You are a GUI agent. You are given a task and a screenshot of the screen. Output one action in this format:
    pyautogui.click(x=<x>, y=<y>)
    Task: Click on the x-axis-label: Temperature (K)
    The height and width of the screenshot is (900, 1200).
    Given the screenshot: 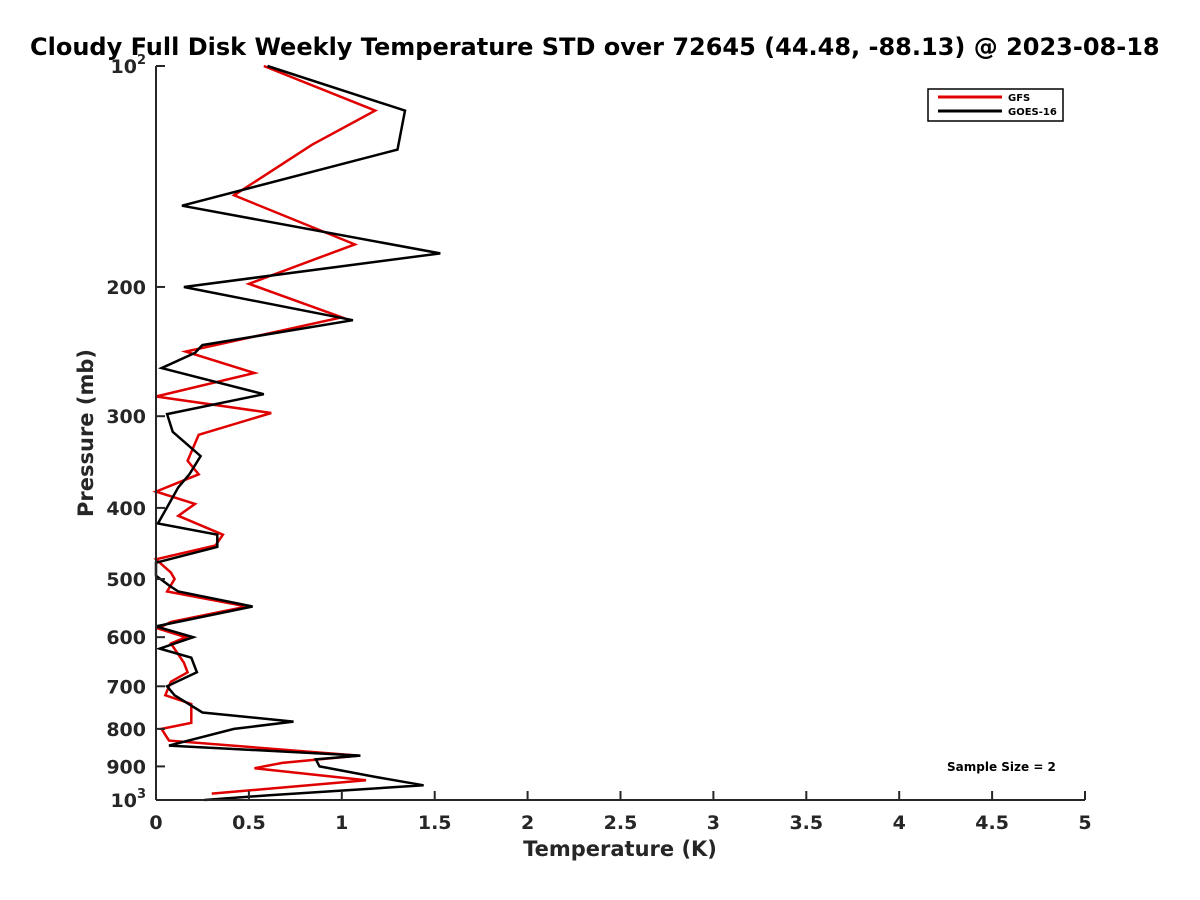 What is the action you would take?
    pyautogui.click(x=620, y=849)
    